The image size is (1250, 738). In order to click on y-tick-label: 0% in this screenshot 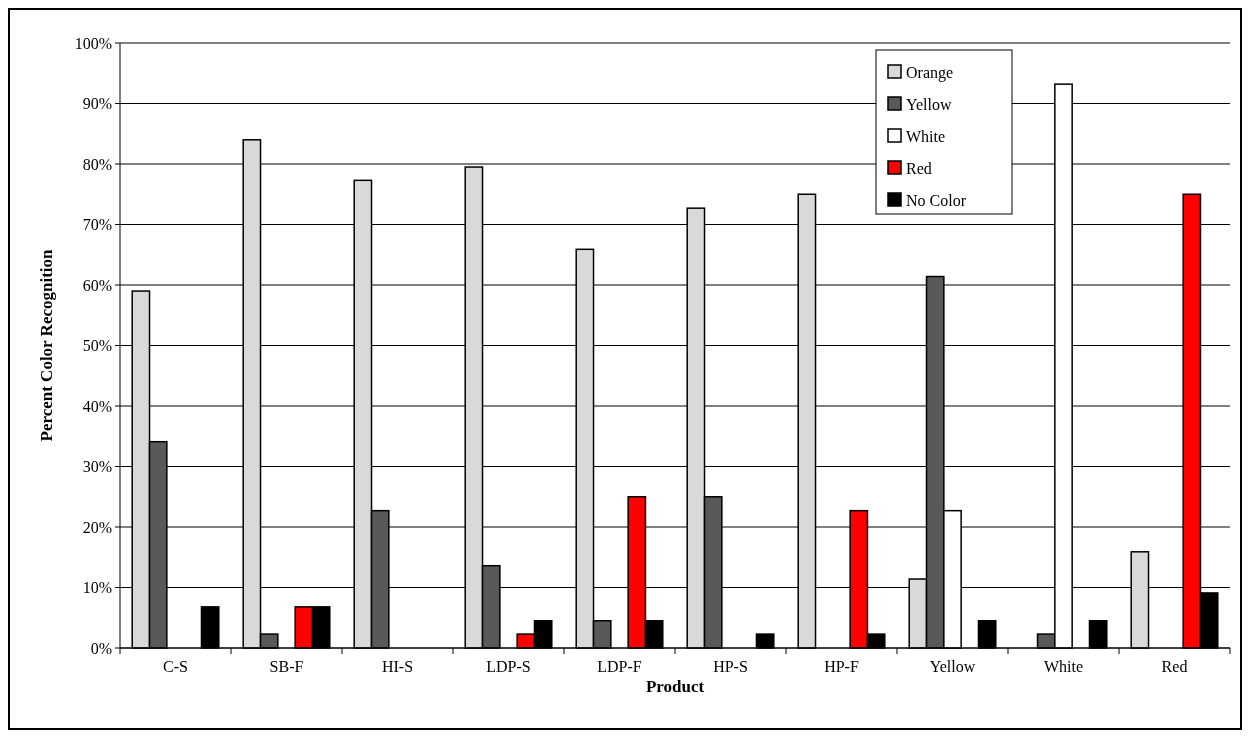, I will do `click(101, 648)`.